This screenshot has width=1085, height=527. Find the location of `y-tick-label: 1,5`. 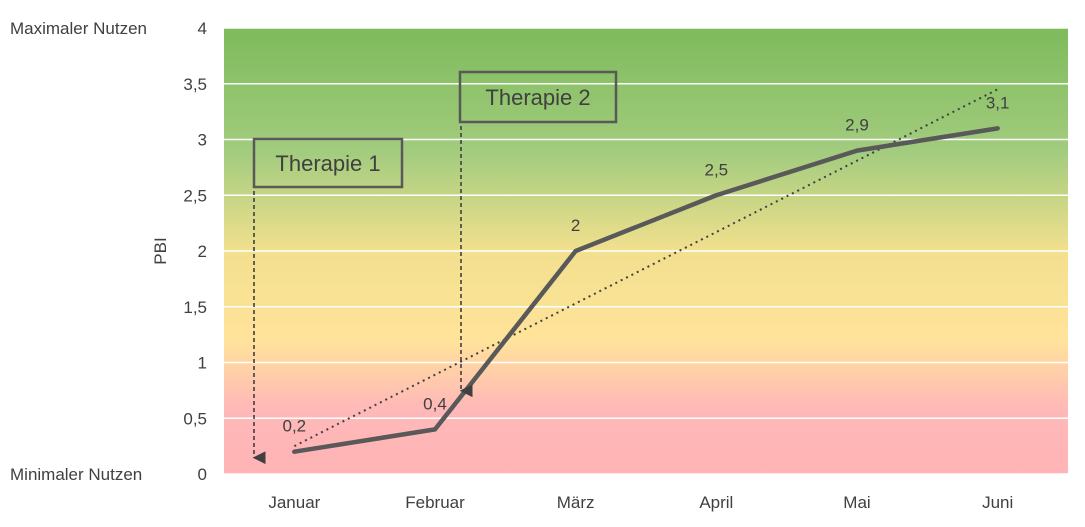

y-tick-label: 1,5 is located at coordinates (195, 307).